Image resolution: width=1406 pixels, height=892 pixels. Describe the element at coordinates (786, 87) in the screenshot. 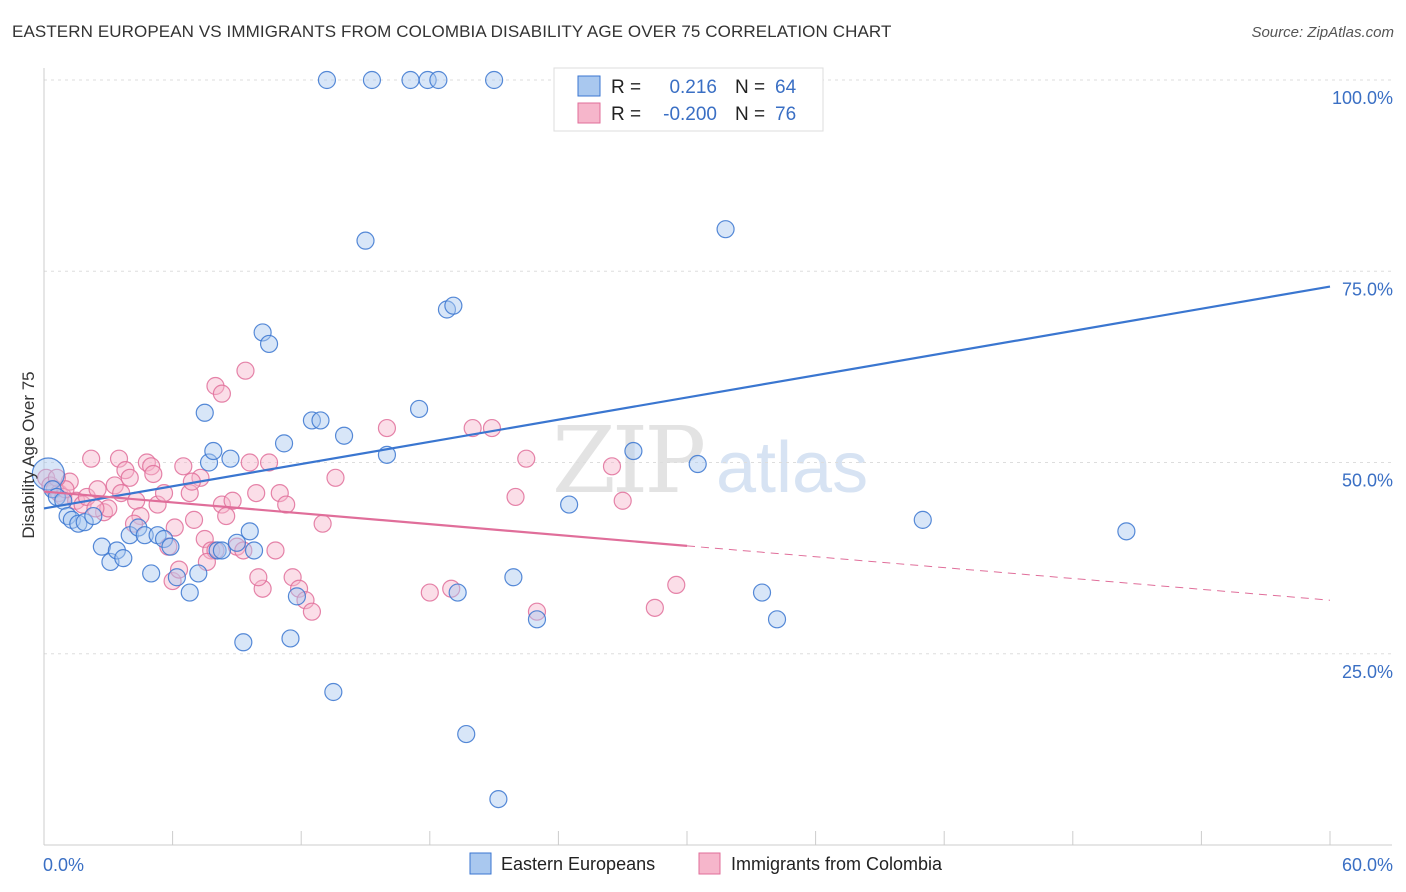

I see `legend-n-value-eastern: 64` at that location.